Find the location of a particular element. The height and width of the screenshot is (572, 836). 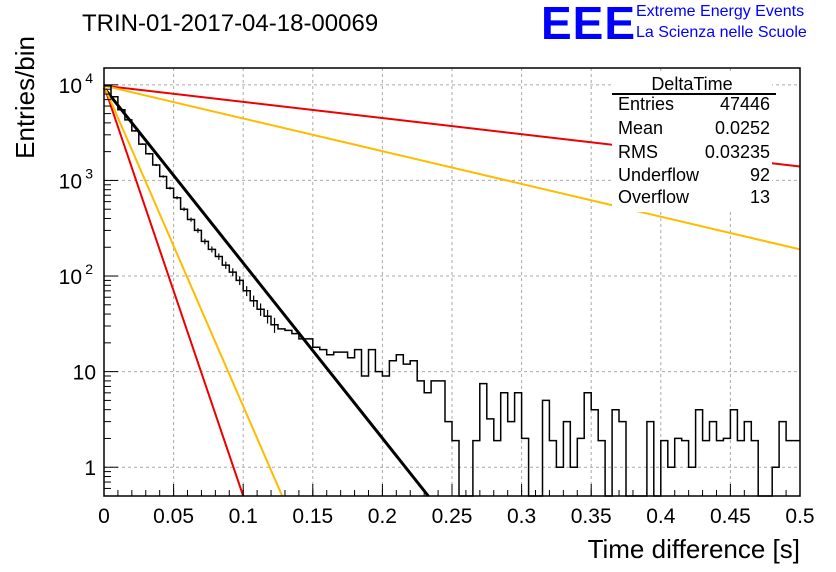

y-axis-title: Entries/bin is located at coordinates (25, 97).